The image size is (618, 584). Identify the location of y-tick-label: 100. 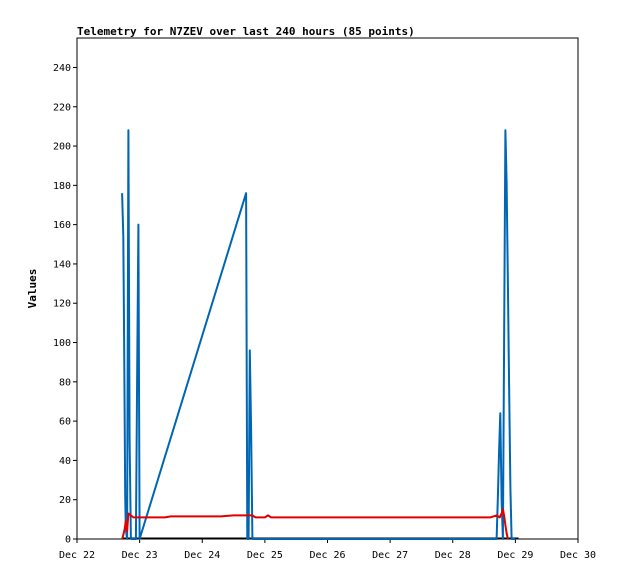
(62, 343).